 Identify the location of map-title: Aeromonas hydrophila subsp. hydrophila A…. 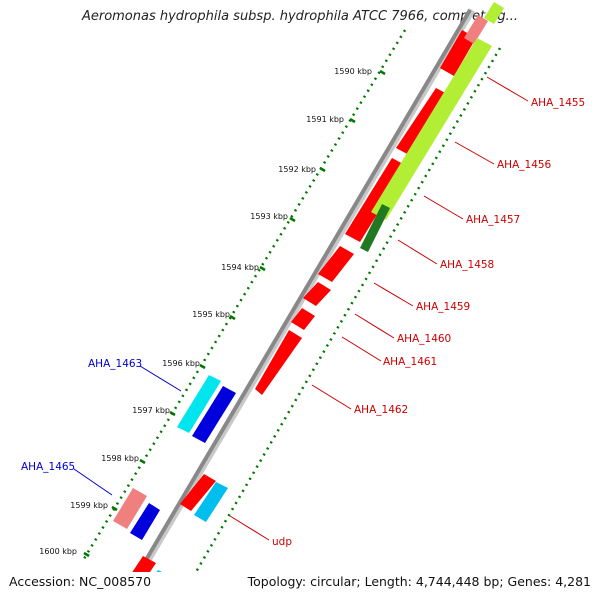
(300, 16).